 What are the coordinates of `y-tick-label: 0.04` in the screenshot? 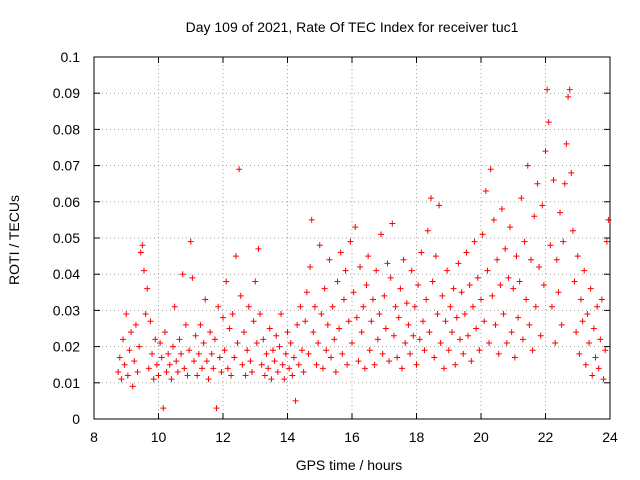 It's located at (66, 274).